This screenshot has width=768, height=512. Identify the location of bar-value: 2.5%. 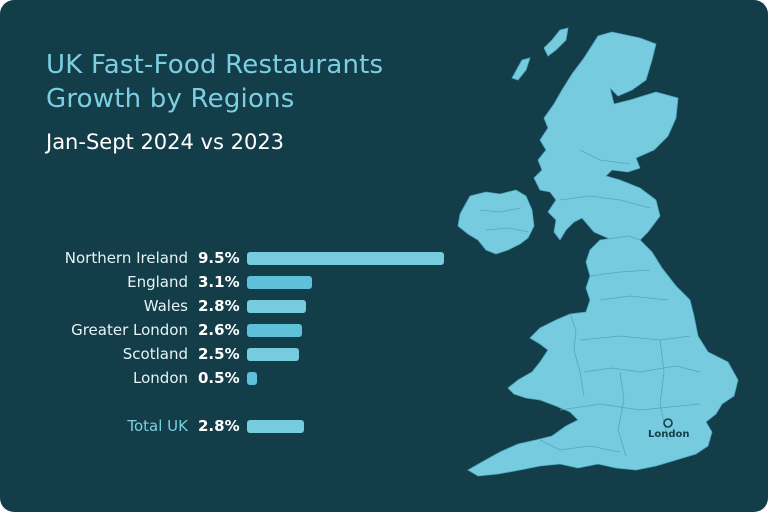
(219, 354).